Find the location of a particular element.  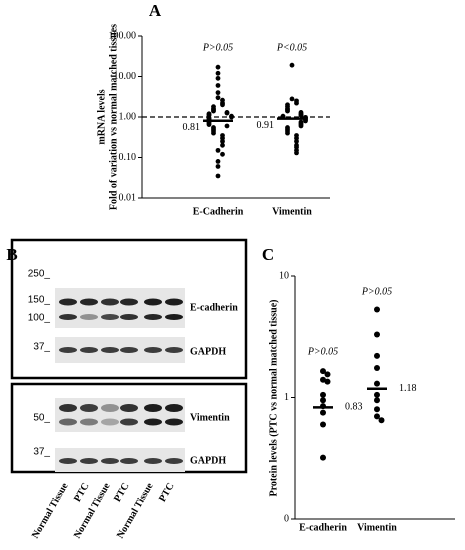

band-label: E-cadherin is located at coordinates (214, 307).